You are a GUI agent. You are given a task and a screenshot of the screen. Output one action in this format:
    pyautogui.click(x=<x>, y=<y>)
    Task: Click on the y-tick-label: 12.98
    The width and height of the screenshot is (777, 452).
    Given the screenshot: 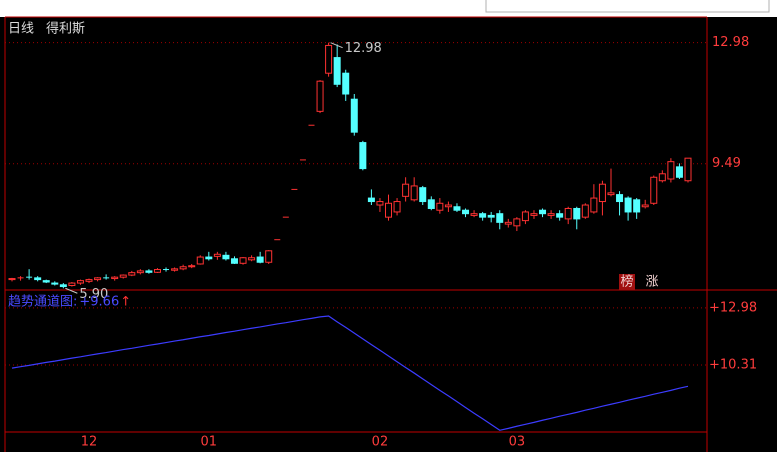 What is the action you would take?
    pyautogui.click(x=730, y=42)
    